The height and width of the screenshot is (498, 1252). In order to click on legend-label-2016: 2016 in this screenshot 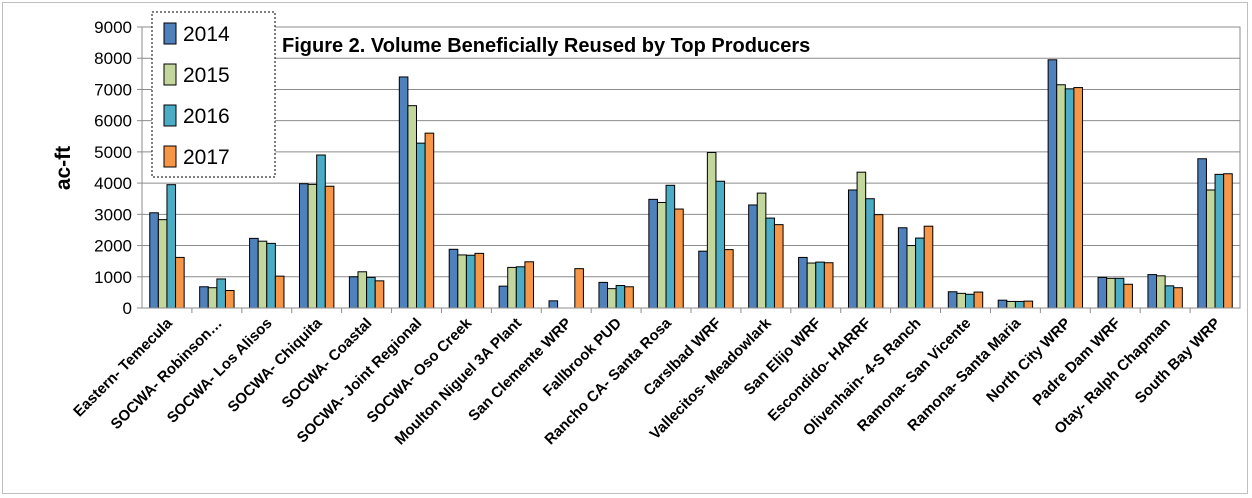, I will do `click(206, 116)`.